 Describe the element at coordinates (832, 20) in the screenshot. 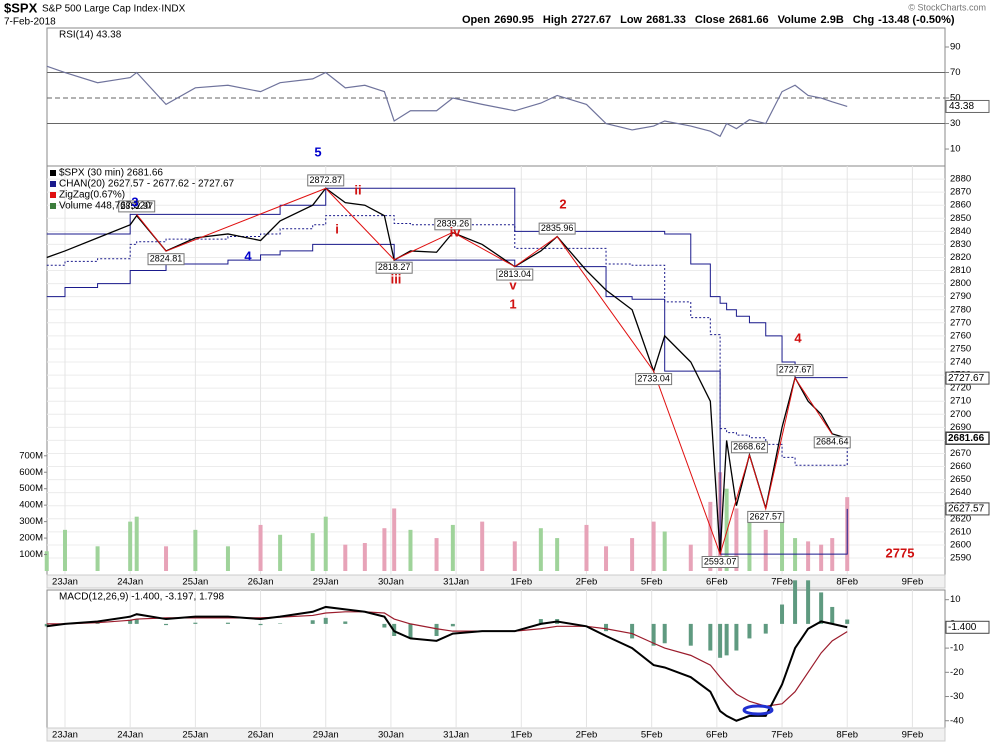

I see `quote-value: 2.9B` at that location.